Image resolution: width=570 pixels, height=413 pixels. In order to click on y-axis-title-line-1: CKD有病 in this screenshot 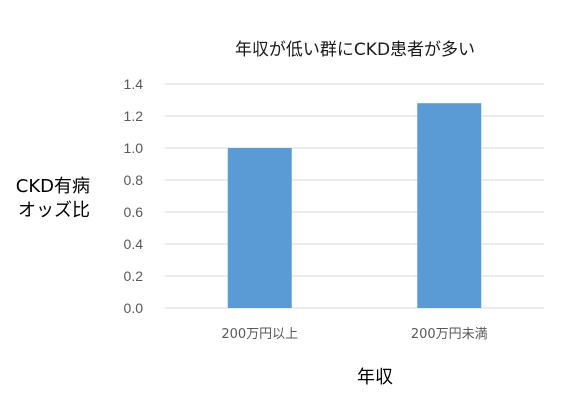, I will do `click(53, 186)`.